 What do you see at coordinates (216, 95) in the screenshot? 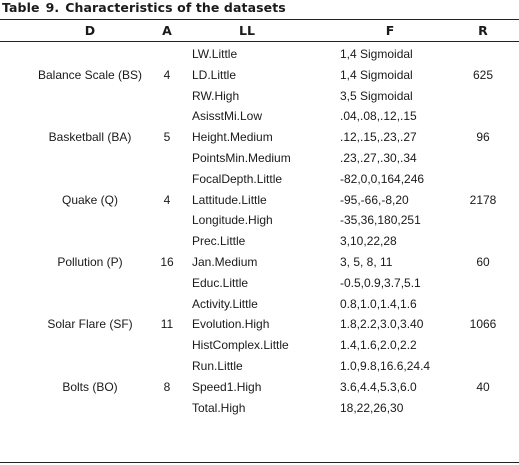
I see `linguistic-label: RW.High` at bounding box center [216, 95].